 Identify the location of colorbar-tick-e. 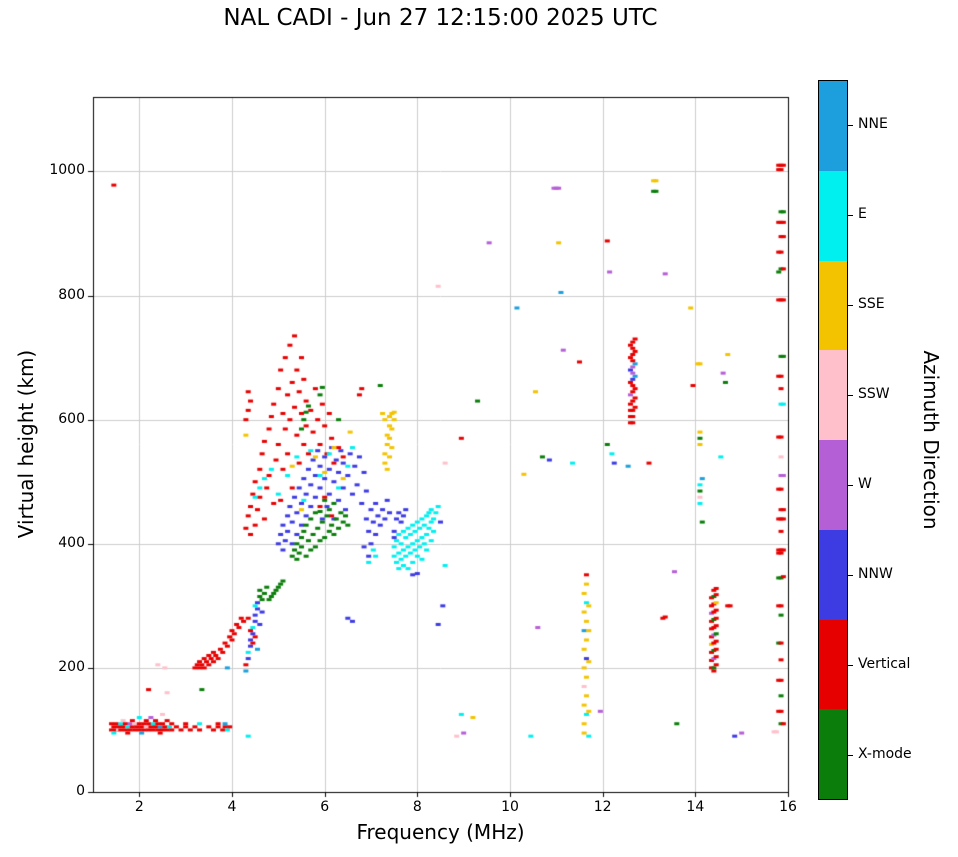
(850, 215).